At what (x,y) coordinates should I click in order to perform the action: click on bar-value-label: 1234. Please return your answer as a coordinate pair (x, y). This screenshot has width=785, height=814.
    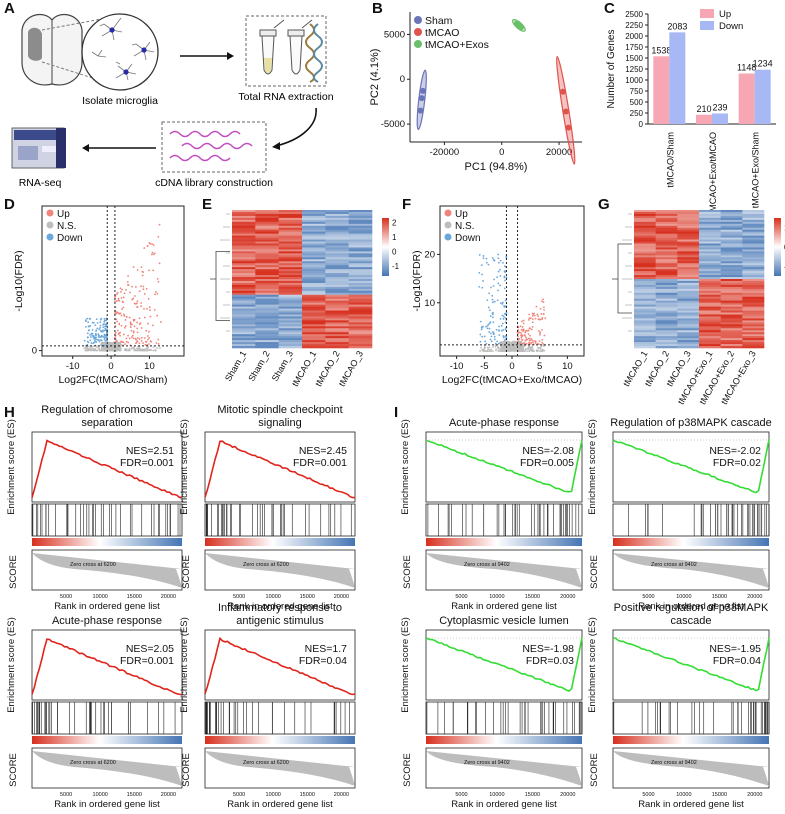
    Looking at the image, I should click on (763, 64).